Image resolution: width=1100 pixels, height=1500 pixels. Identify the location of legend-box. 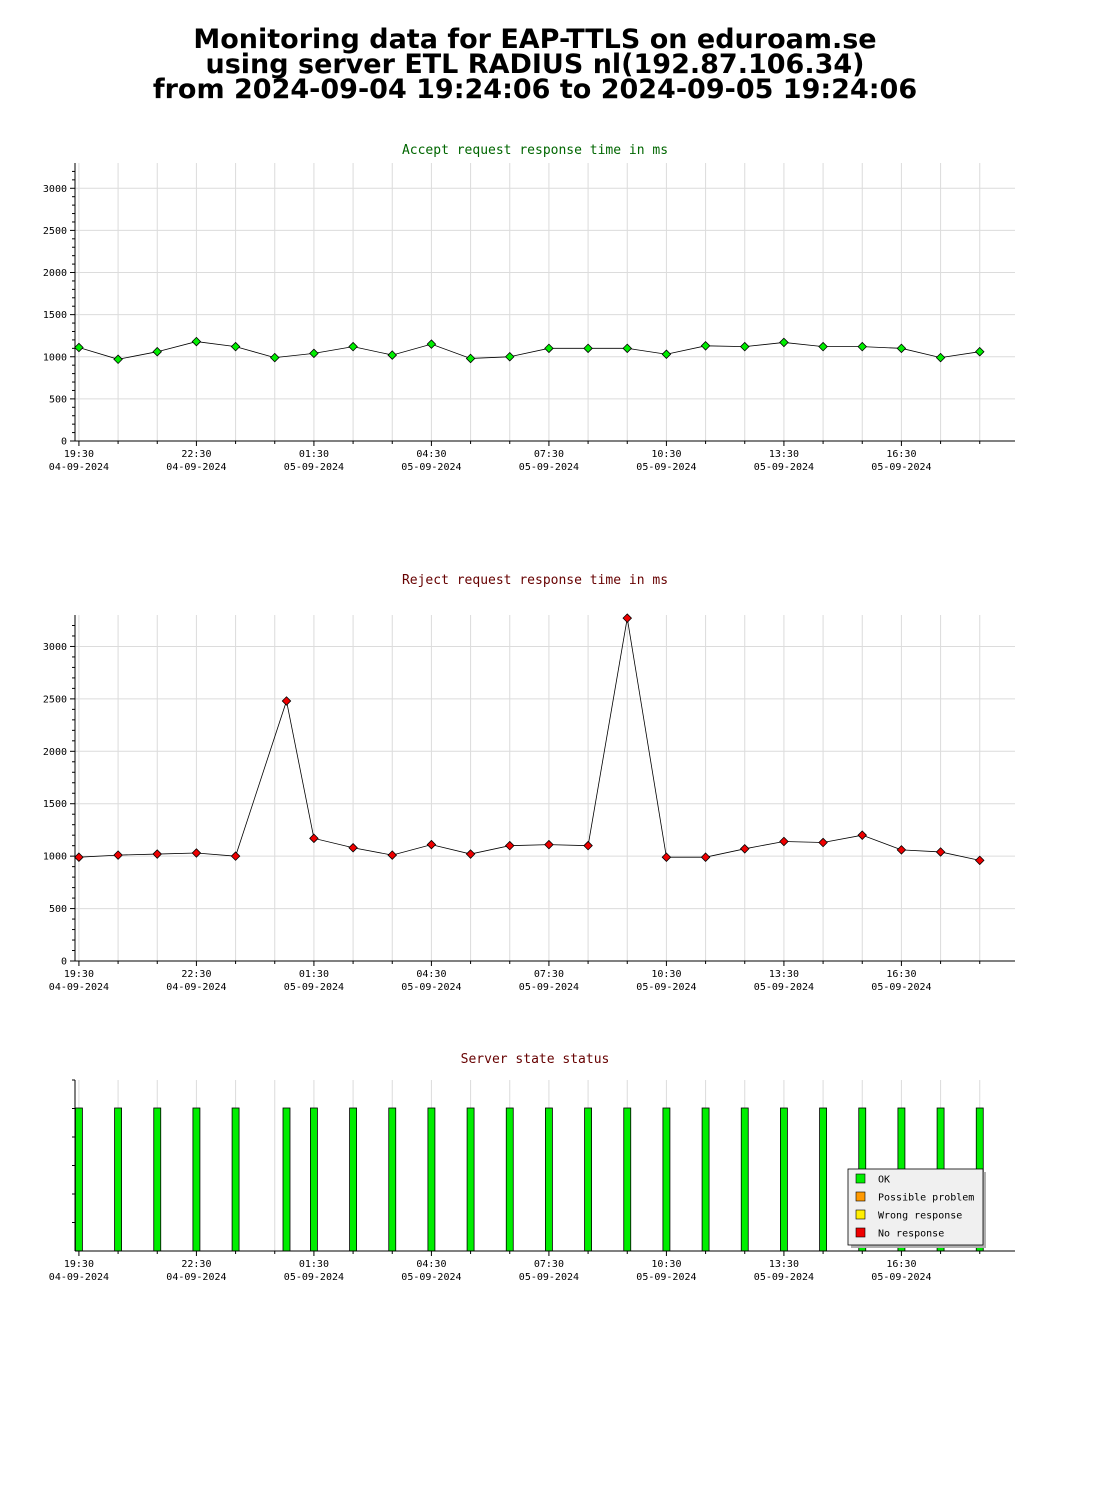
(915, 1207).